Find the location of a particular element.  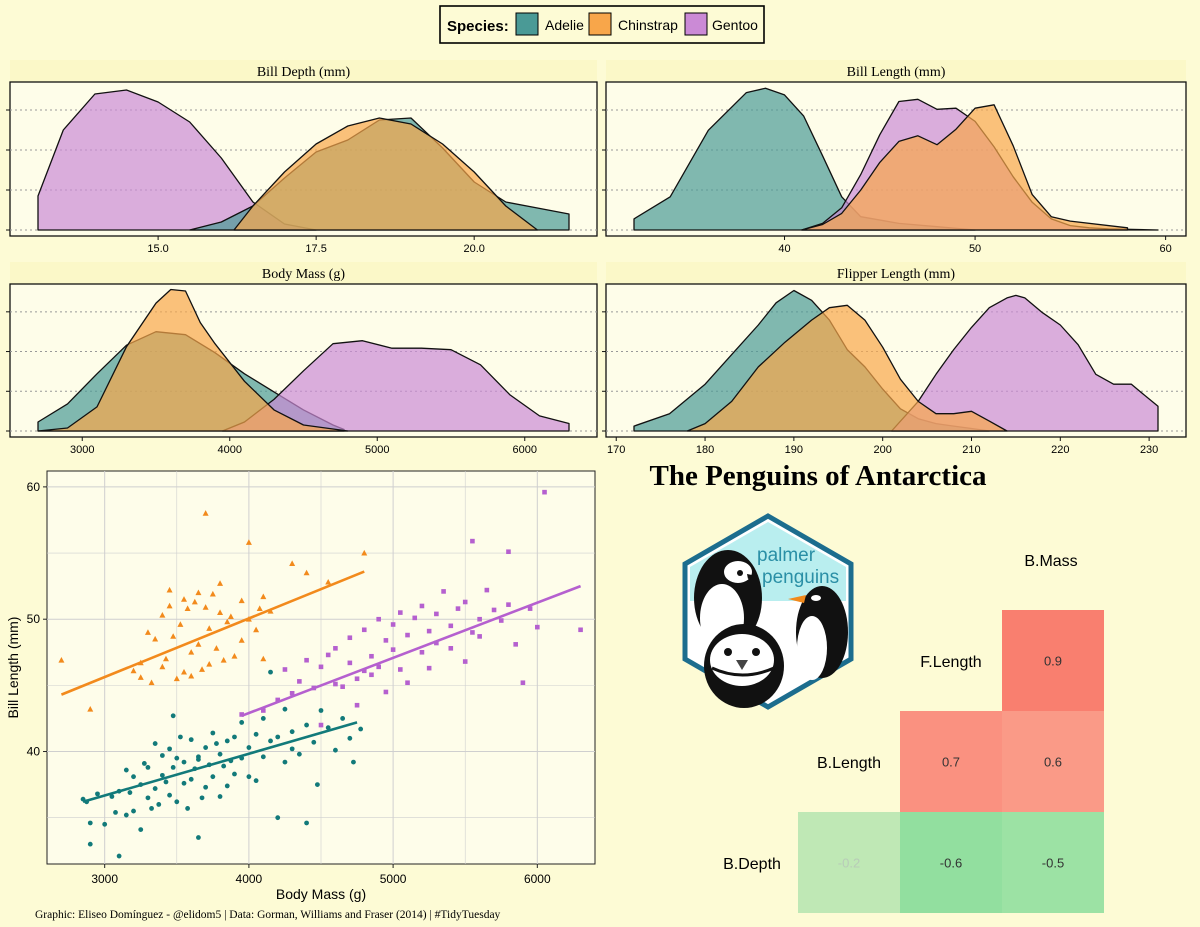

density-bill-depth: Bill Depth (mm) 15.0 17.5 20.0 is located at coordinates (302, 157).